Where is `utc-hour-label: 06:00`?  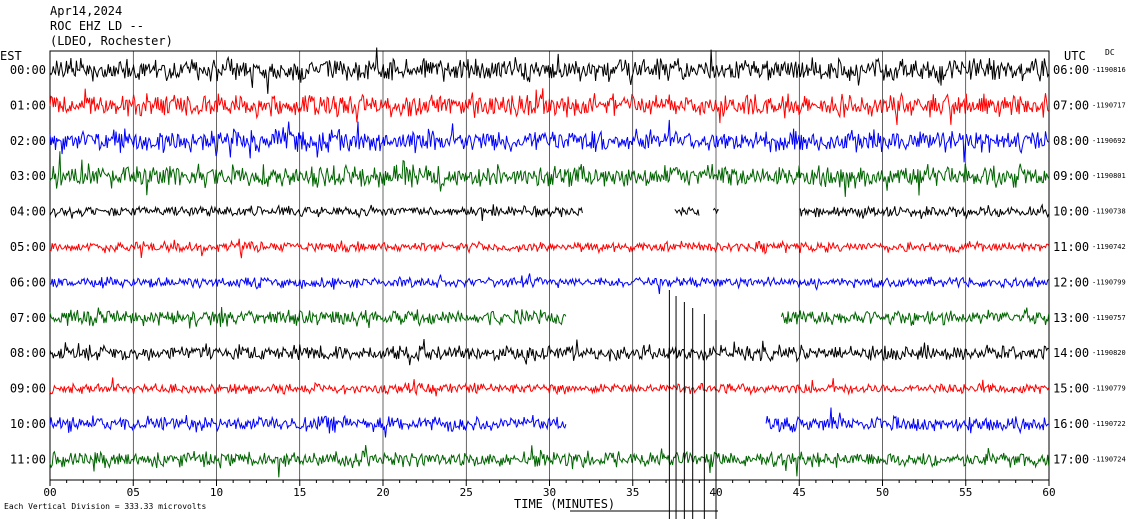 utc-hour-label: 06:00 is located at coordinates (1071, 70).